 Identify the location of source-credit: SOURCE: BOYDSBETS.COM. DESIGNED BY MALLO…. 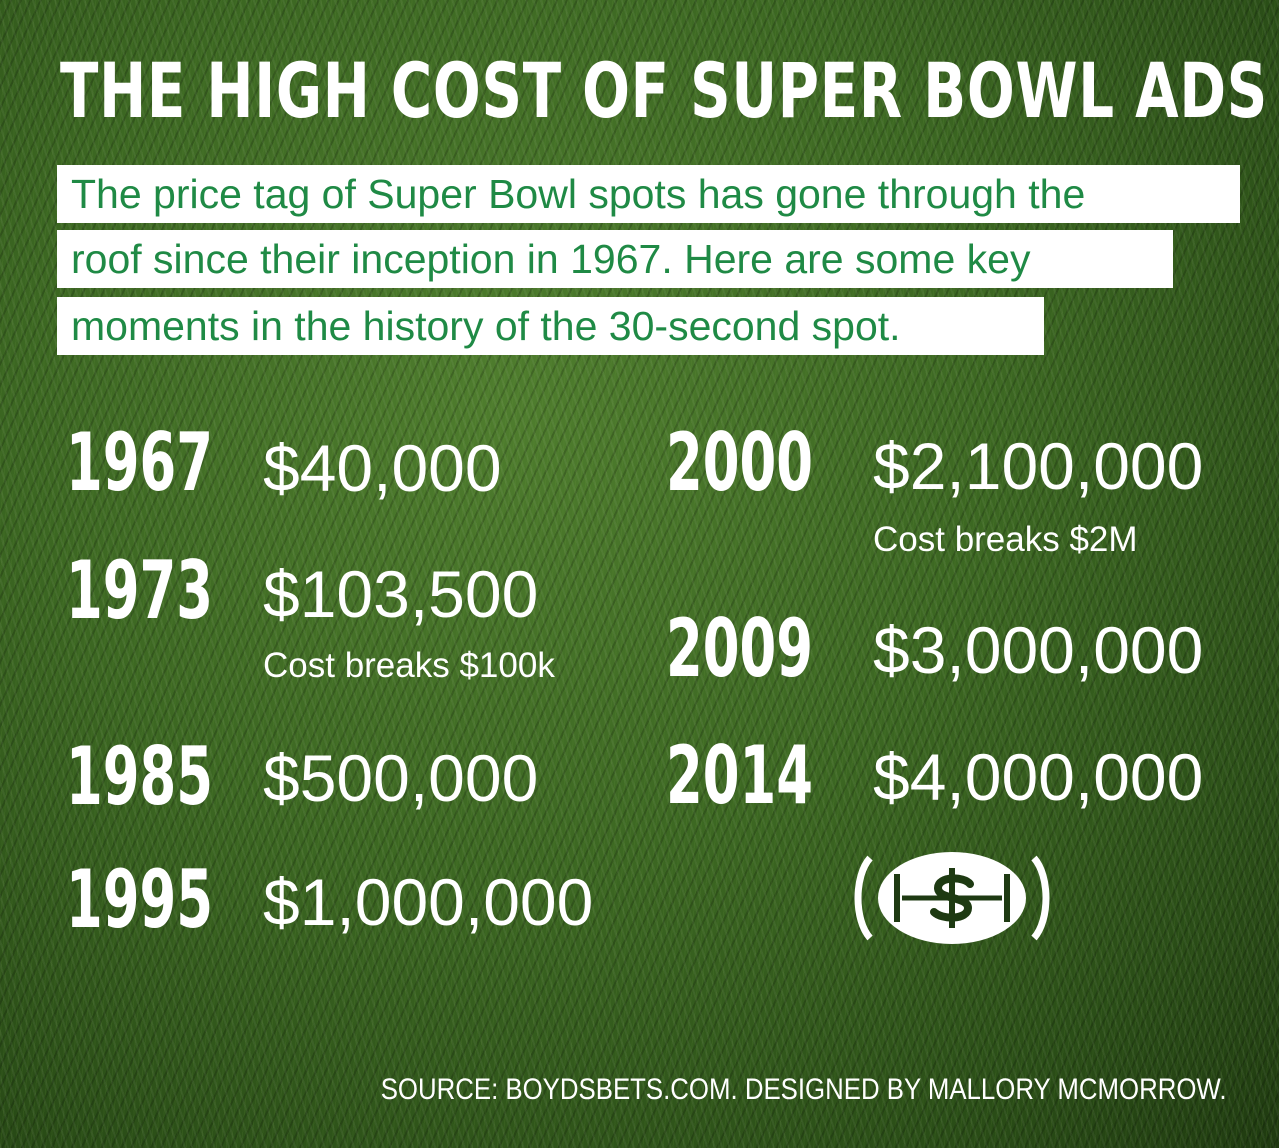
(804, 1089).